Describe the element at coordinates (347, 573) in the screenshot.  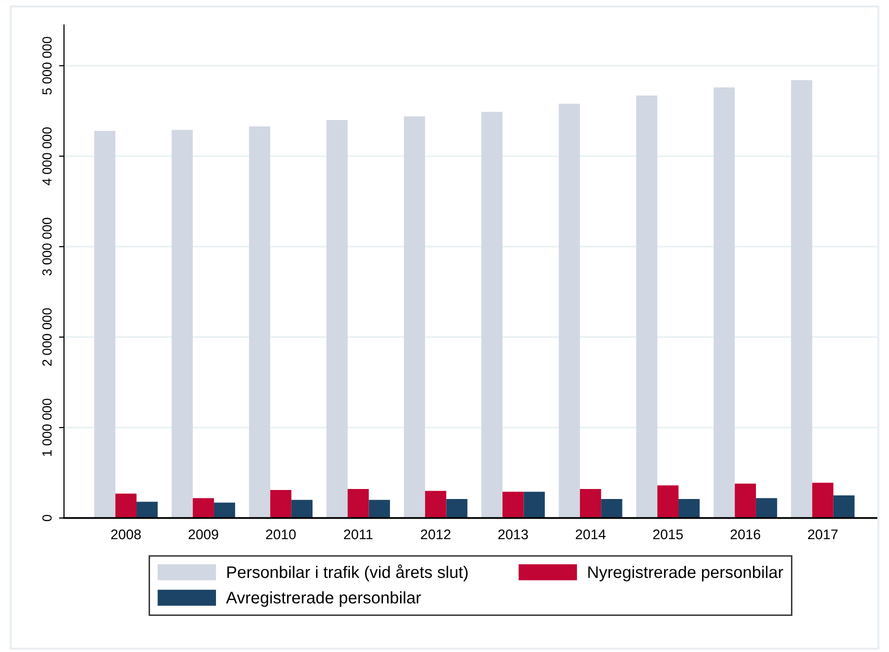
I see `legend-label: Personbilar i trafik (vid årets slut)` at that location.